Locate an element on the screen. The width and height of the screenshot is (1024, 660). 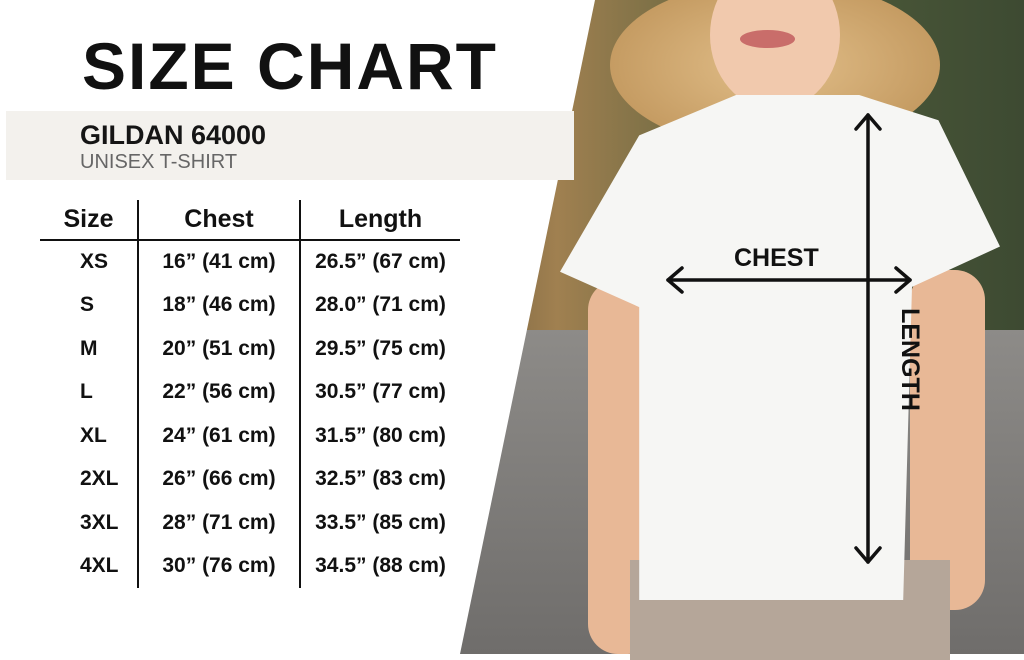
cell-size: XS is located at coordinates (94, 262).